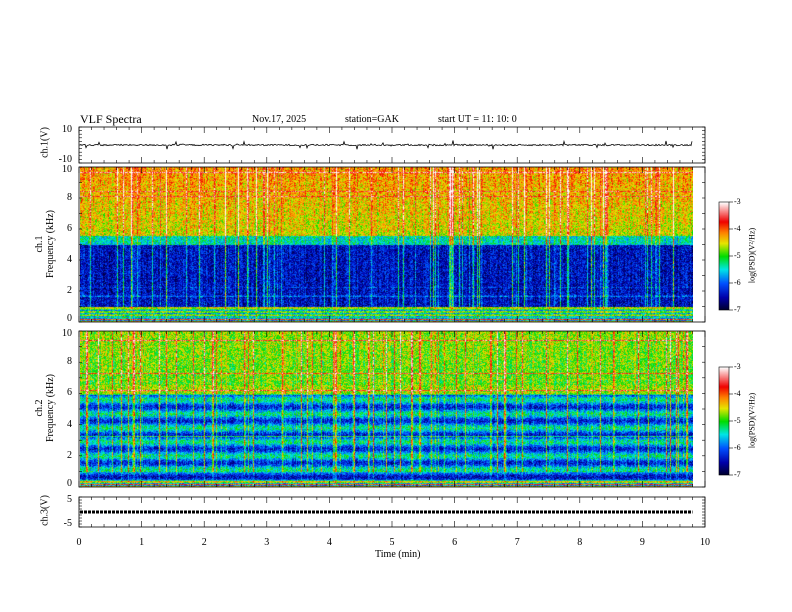 The height and width of the screenshot is (612, 792). Describe the element at coordinates (279, 119) in the screenshot. I see `date-label: Nov.17, 2025` at that location.